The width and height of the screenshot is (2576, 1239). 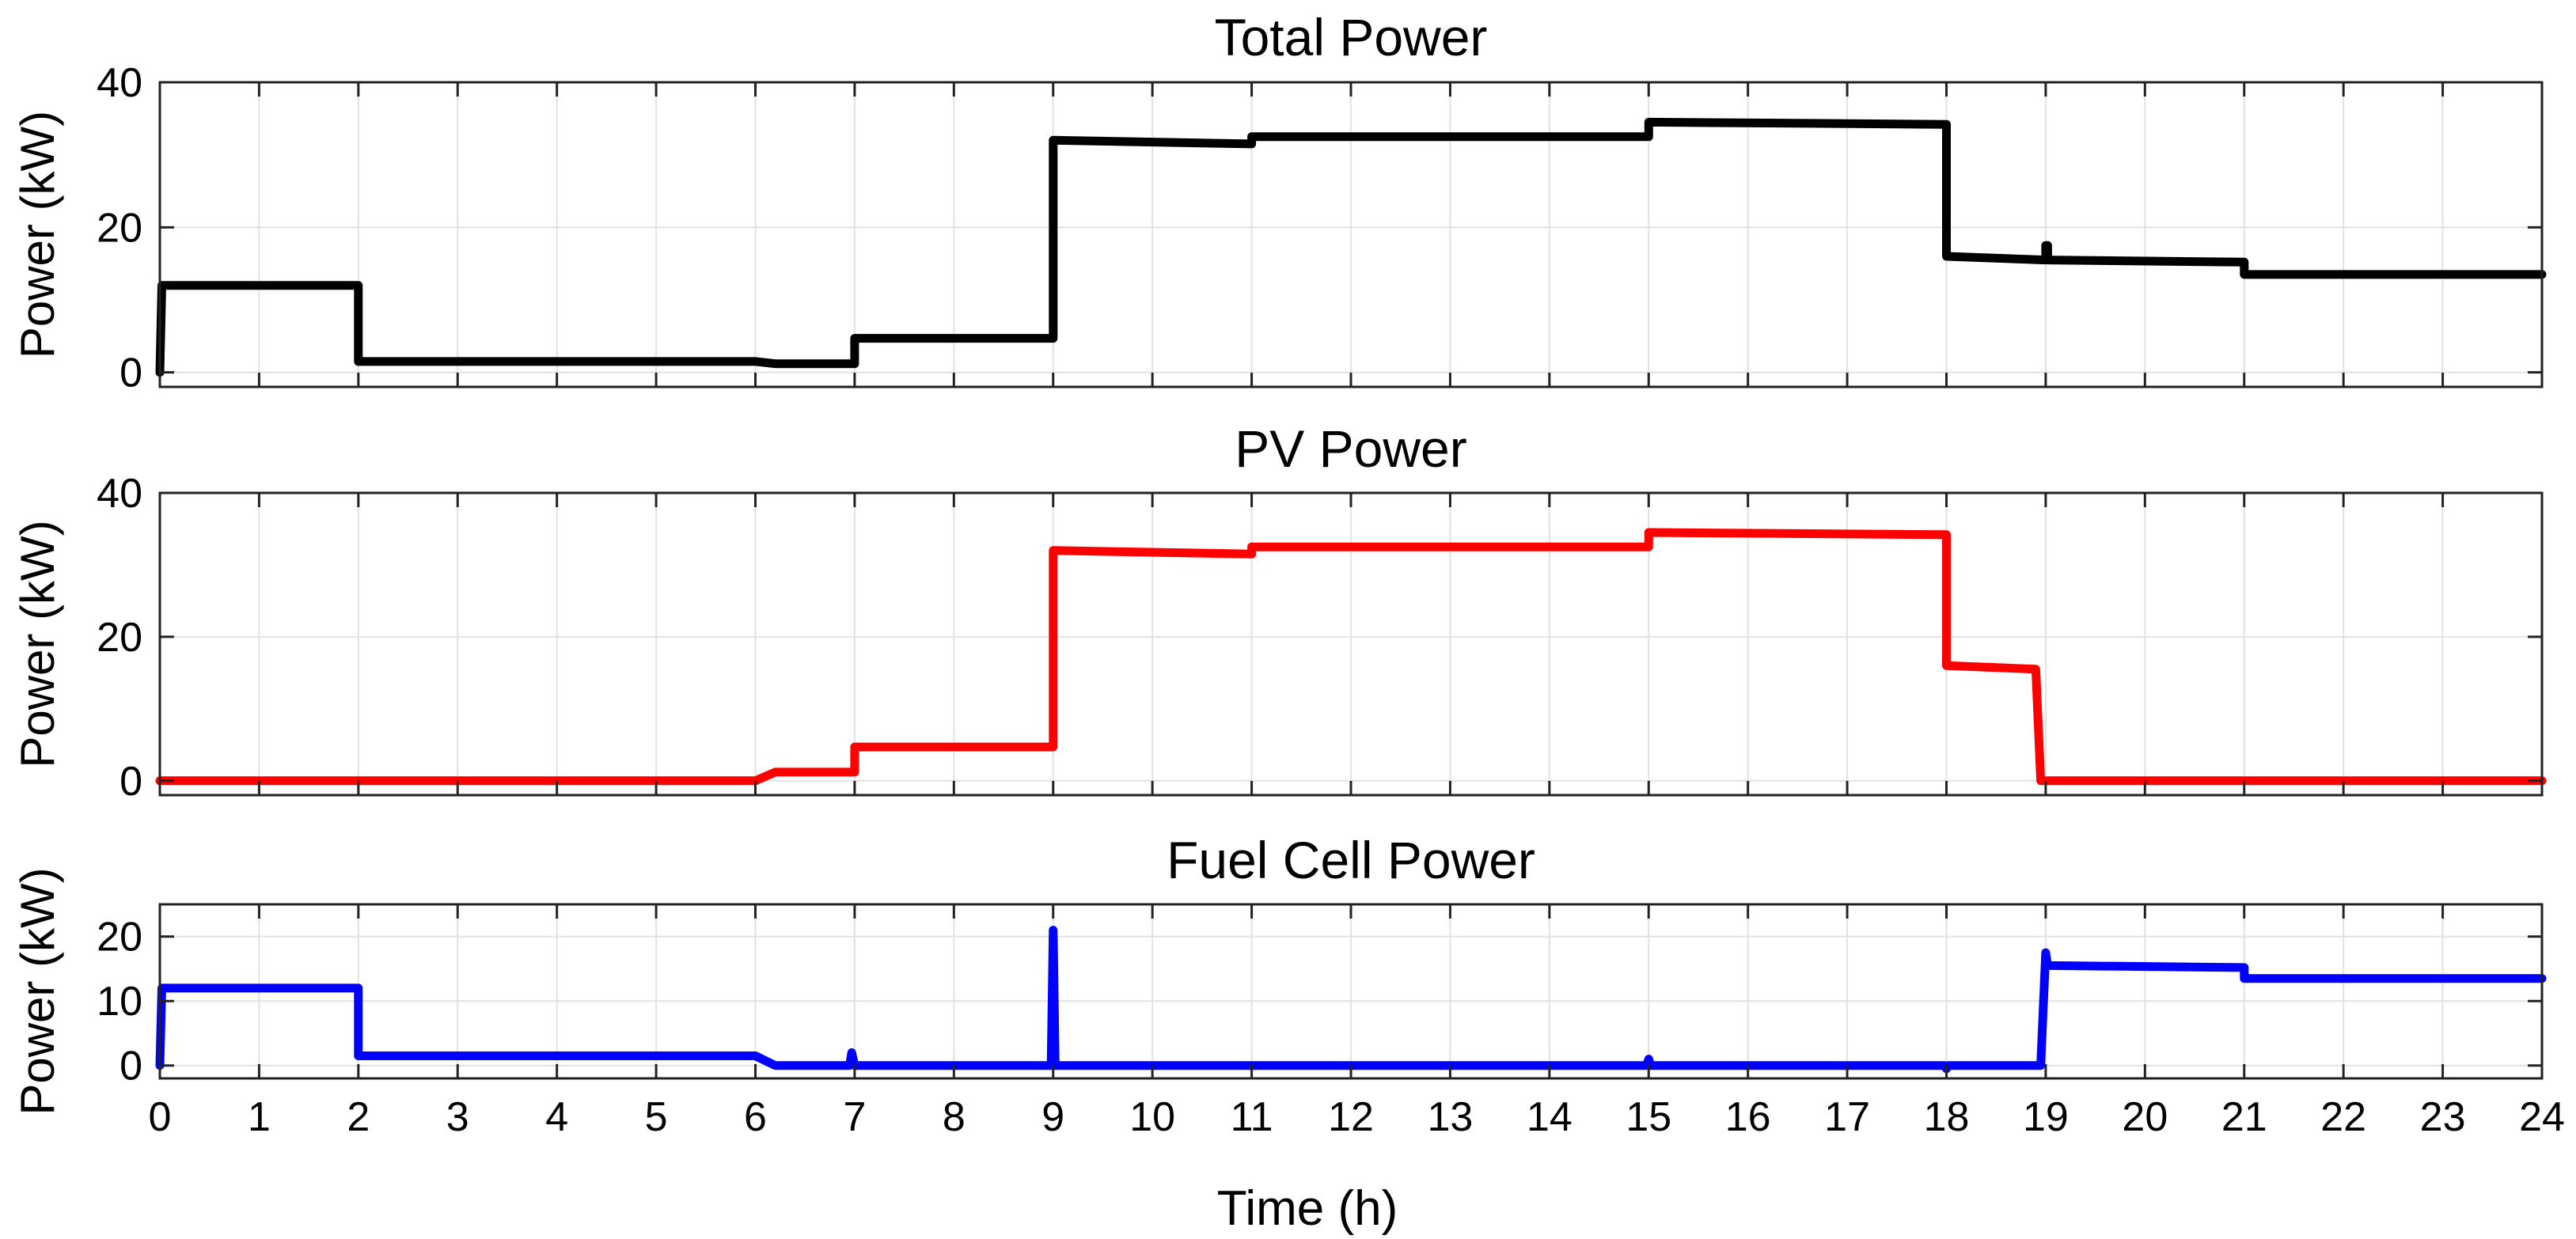 I want to click on x-tick-label: 17, so click(x=1847, y=1117).